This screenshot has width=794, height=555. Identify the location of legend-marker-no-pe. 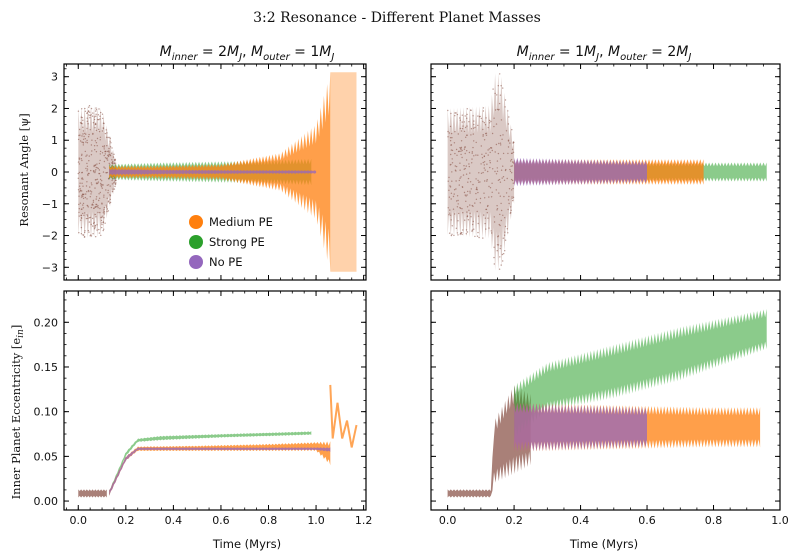
(196, 262).